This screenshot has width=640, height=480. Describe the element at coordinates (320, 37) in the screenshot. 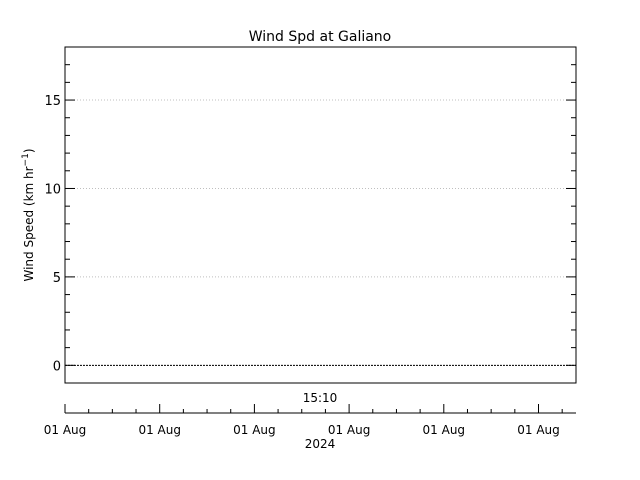

I see `chart-title: Wind Spd at Galiano` at that location.